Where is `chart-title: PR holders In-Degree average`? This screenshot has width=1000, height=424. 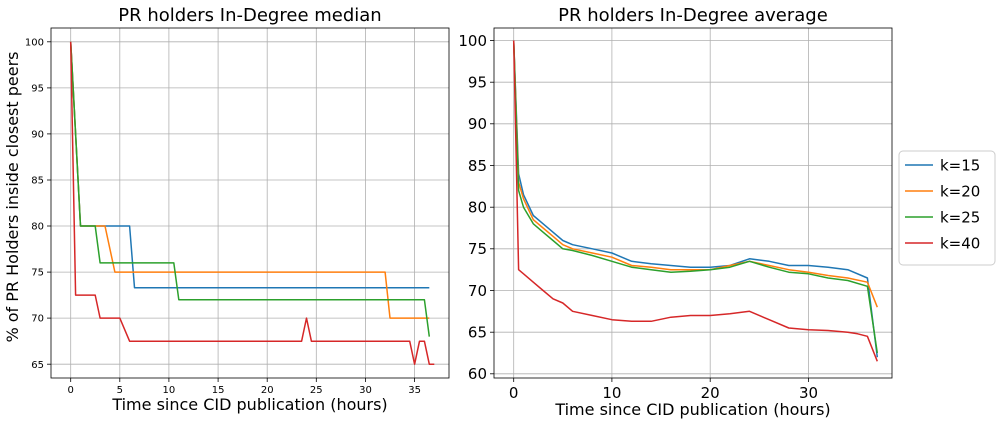
chart-title: PR holders In-Degree average is located at coordinates (693, 15).